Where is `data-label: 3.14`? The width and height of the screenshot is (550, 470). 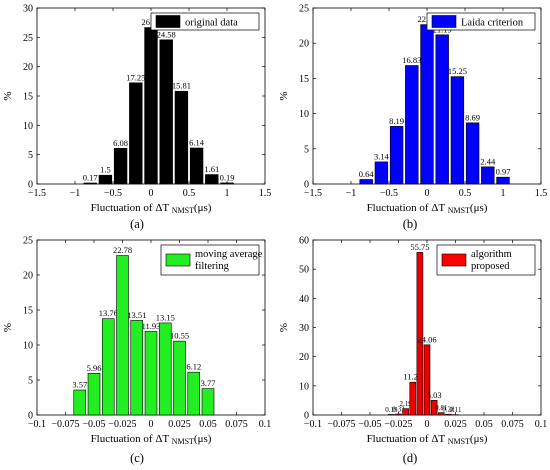
data-label: 3.14 is located at coordinates (382, 156).